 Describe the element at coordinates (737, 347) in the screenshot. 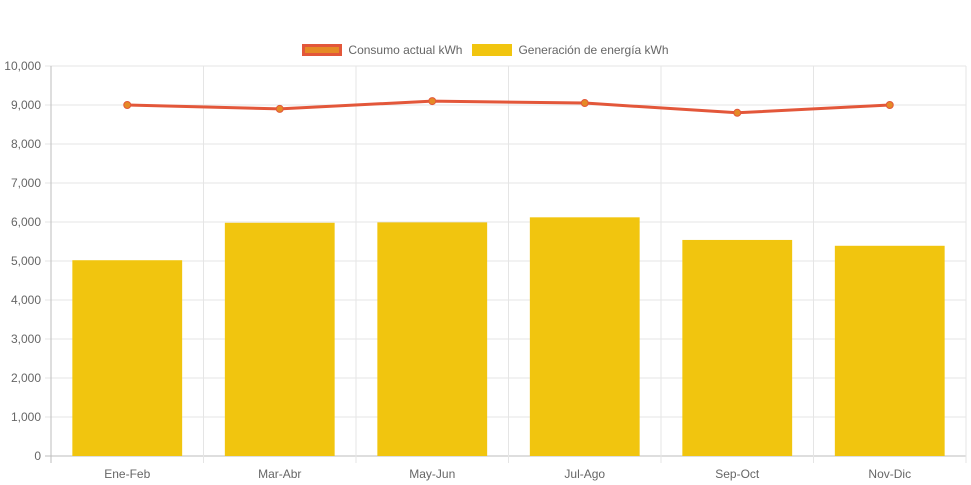

I see `bar-sep-oct` at that location.